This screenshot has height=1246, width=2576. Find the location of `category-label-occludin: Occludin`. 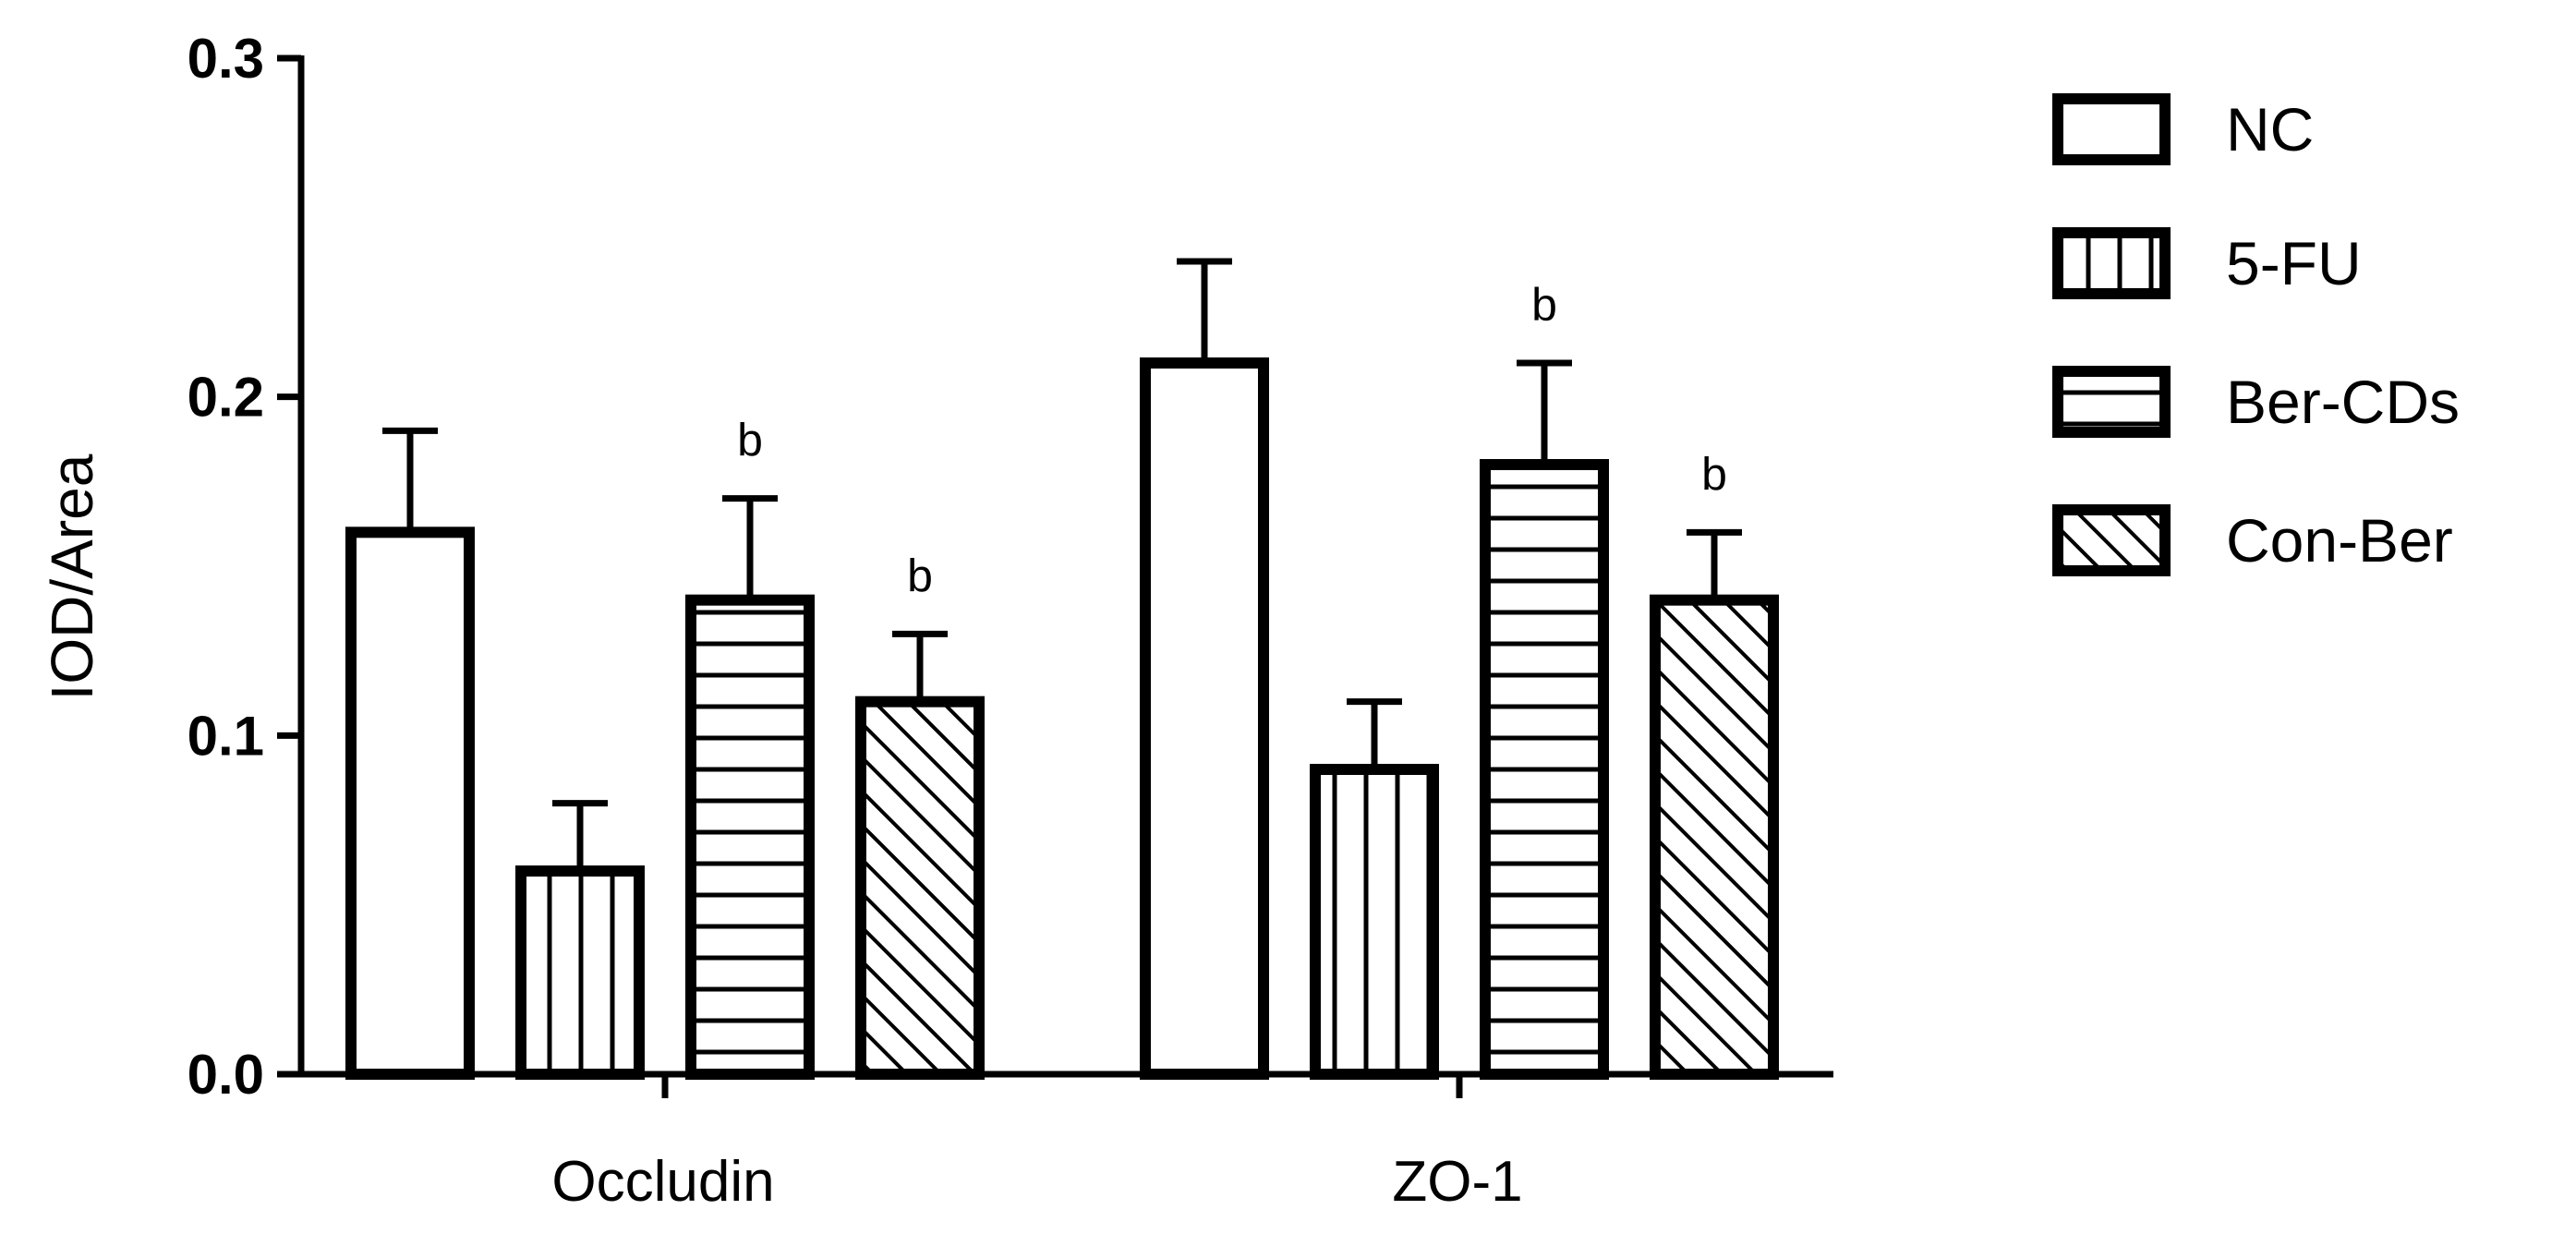

category-label-occludin: Occludin is located at coordinates (662, 1182).